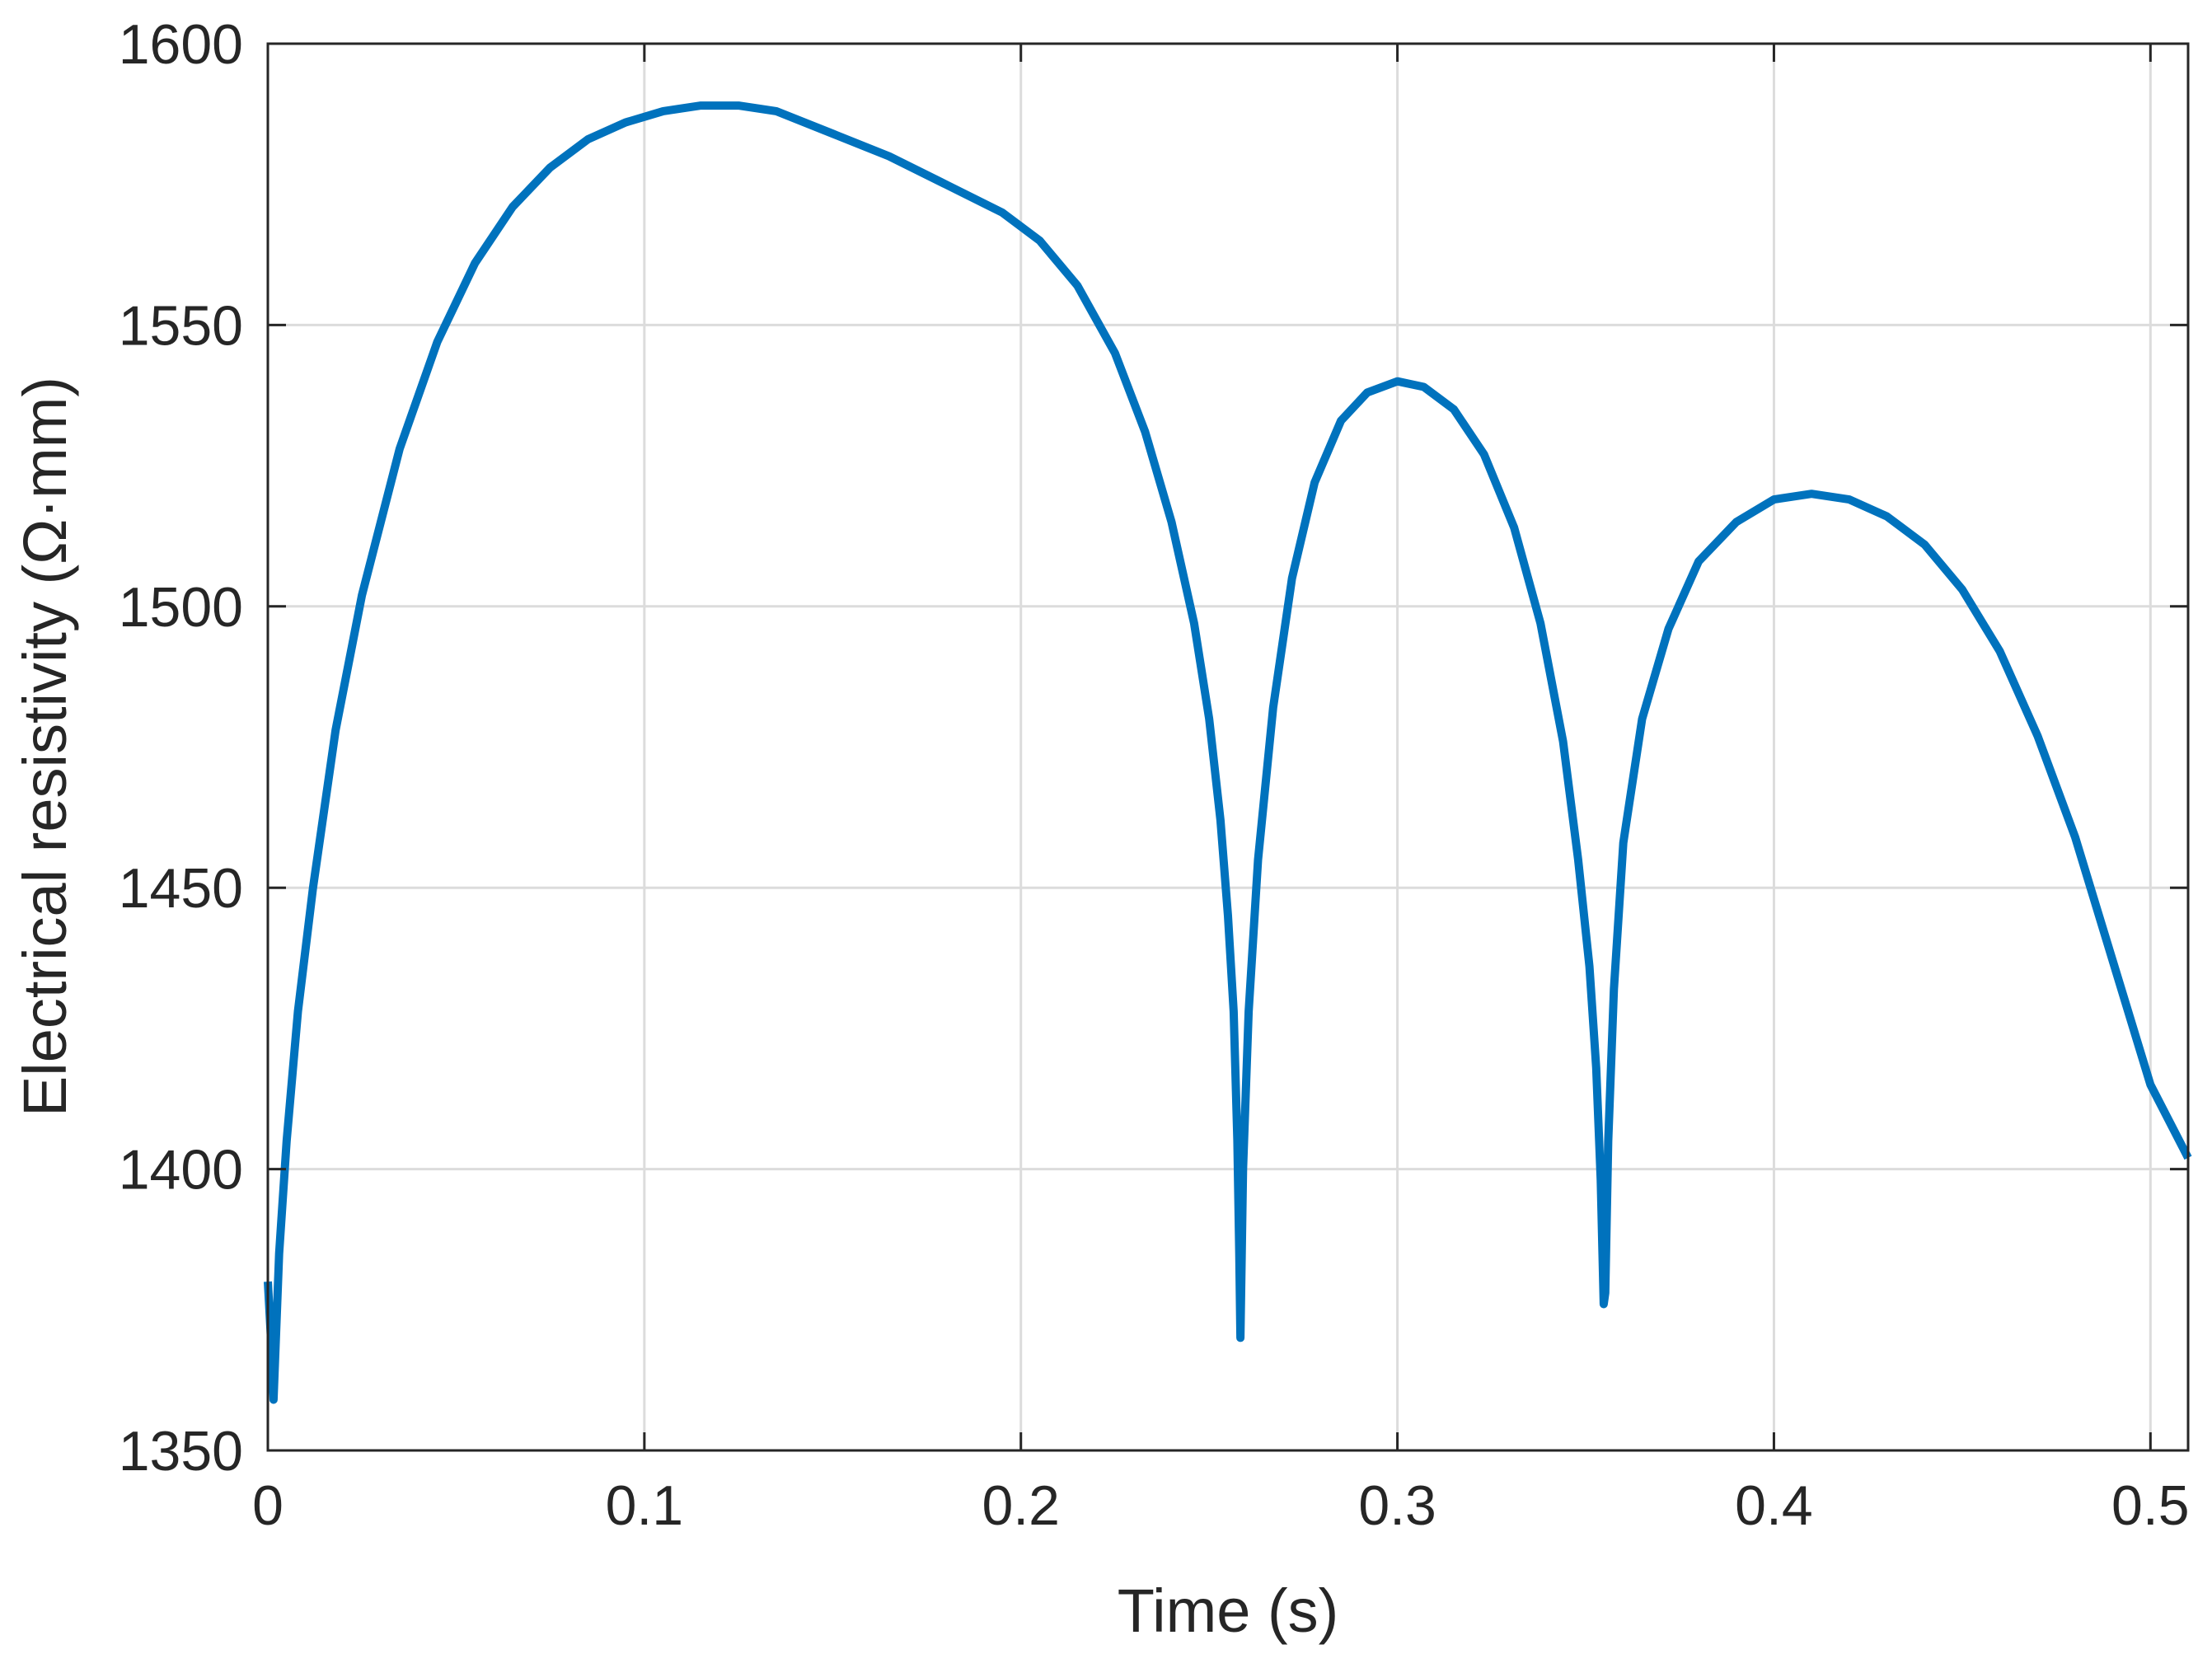  I want to click on x-tick-label: 0.4, so click(1774, 1505).